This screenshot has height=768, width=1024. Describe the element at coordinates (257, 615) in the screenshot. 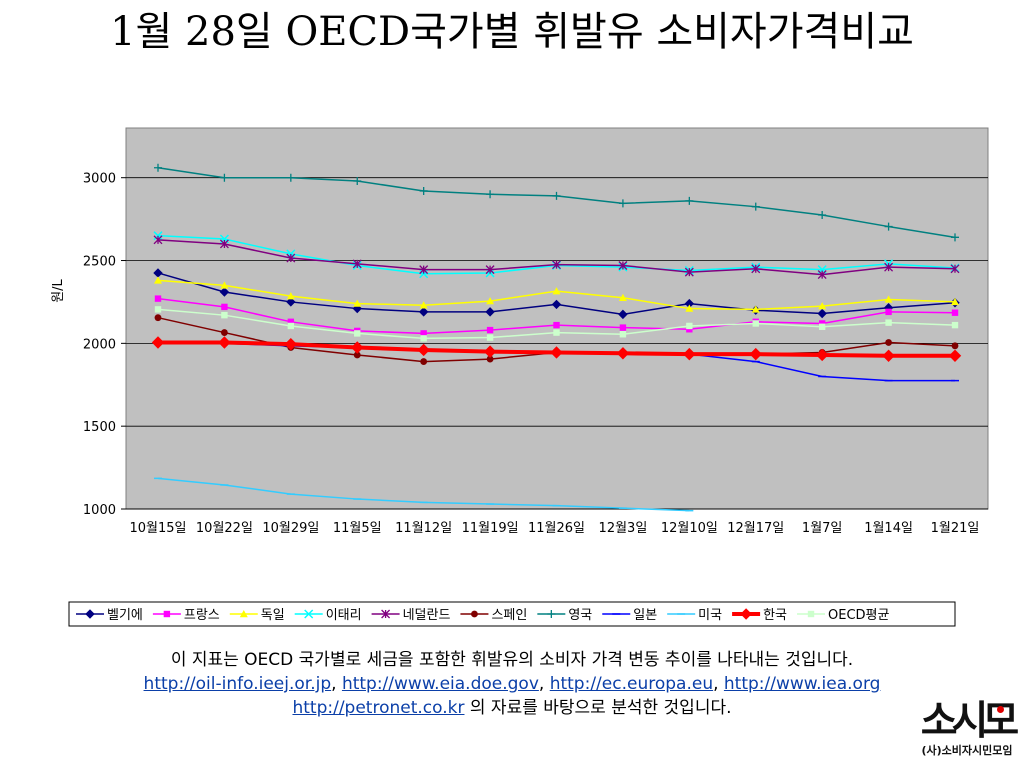

I see `legend-item: 독일` at that location.